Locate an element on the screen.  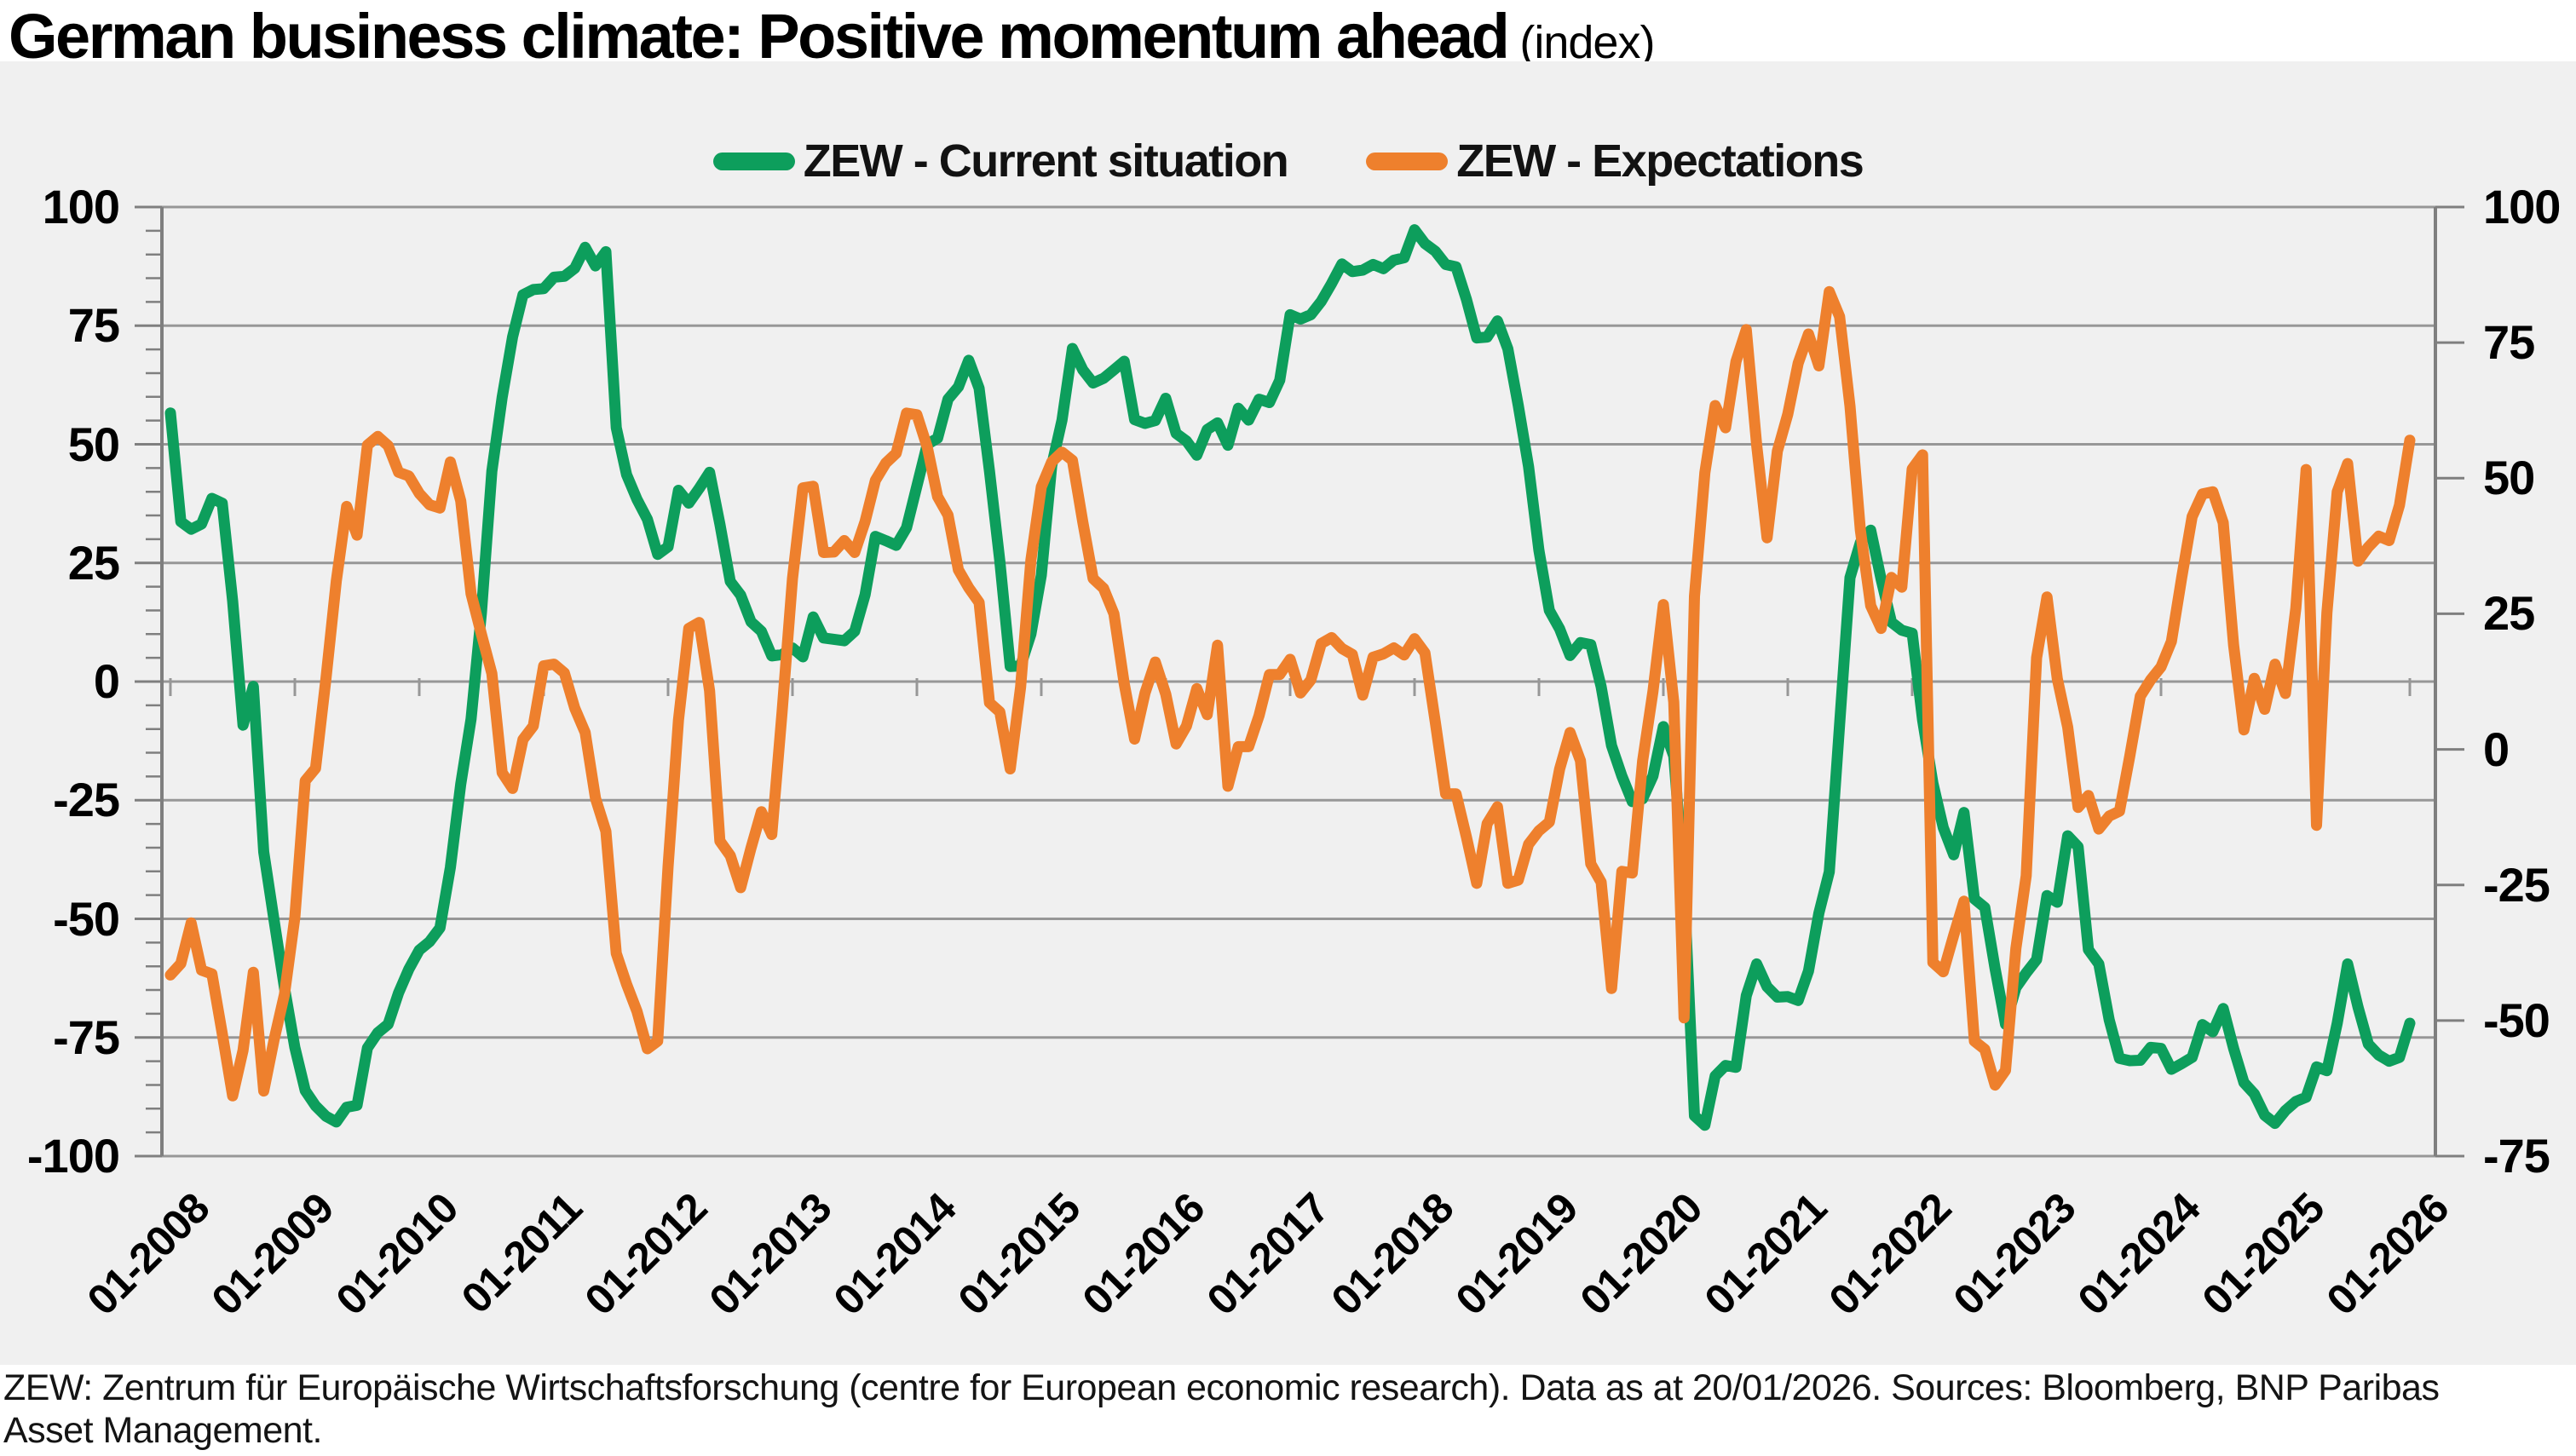
right-axis-tick-label: 25 is located at coordinates (2509, 614).